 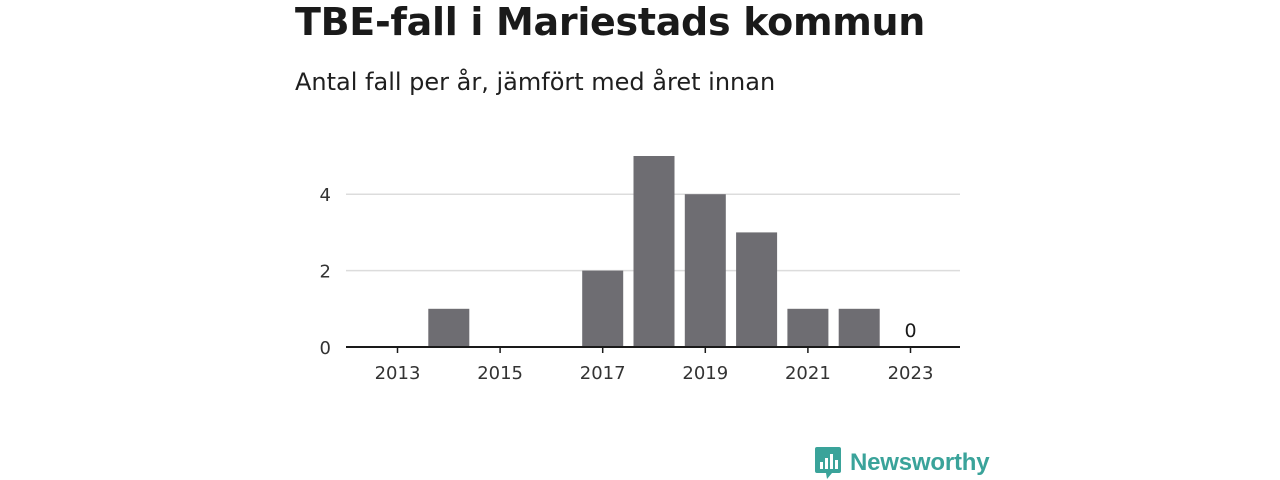 What do you see at coordinates (920, 462) in the screenshot?
I see `brand-name: Newsworthy` at bounding box center [920, 462].